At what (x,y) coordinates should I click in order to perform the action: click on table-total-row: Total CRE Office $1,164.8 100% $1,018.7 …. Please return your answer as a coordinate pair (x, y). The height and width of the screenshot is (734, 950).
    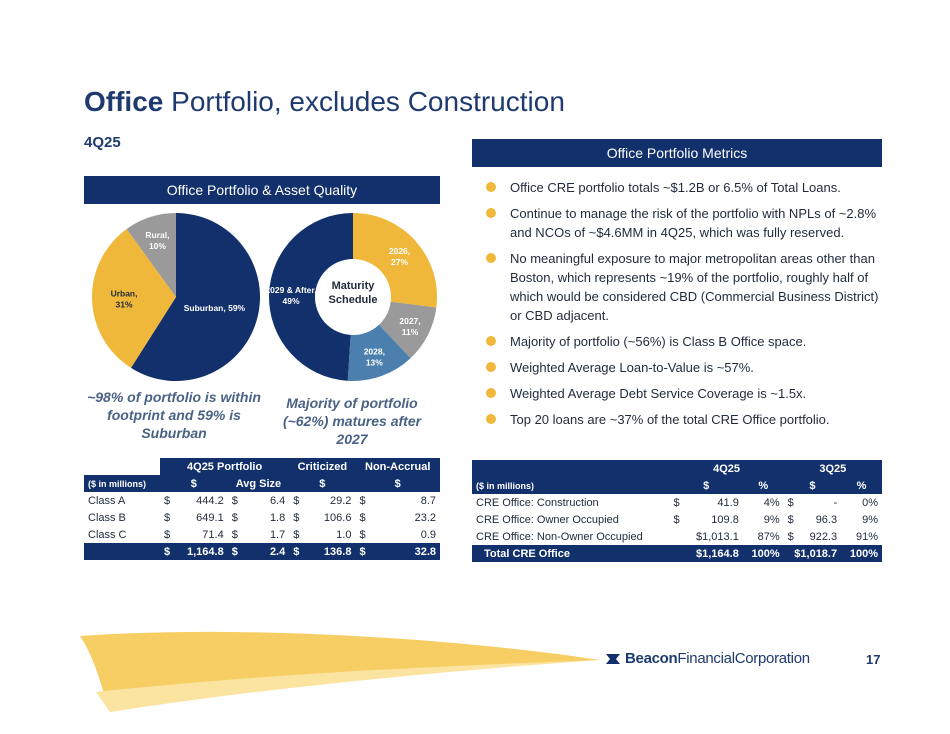
    Looking at the image, I should click on (677, 553).